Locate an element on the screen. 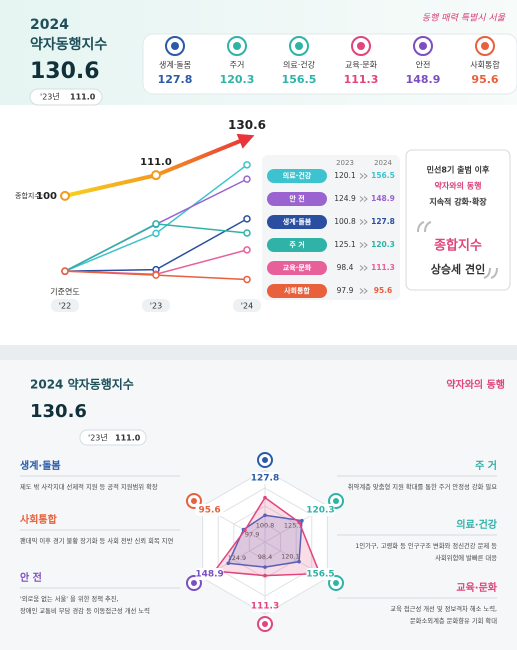  slogan: 동행 매력 특별시 서울 is located at coordinates (464, 18).